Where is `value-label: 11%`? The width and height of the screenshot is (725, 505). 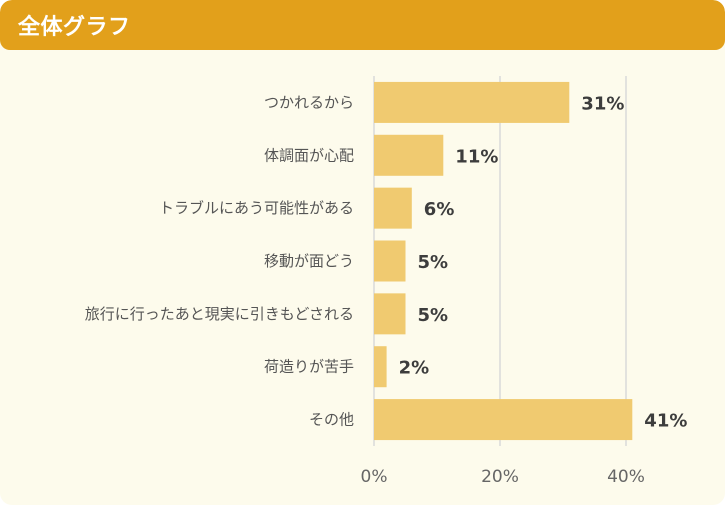
value-label: 11% is located at coordinates (476, 156).